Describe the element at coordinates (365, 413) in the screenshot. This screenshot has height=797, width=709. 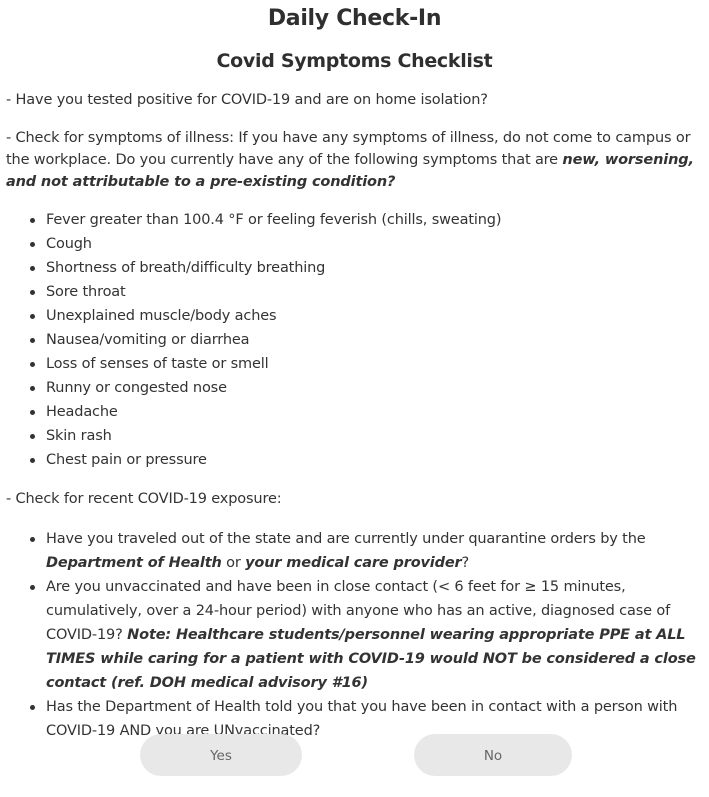
I see `symptom-item: Headache` at that location.